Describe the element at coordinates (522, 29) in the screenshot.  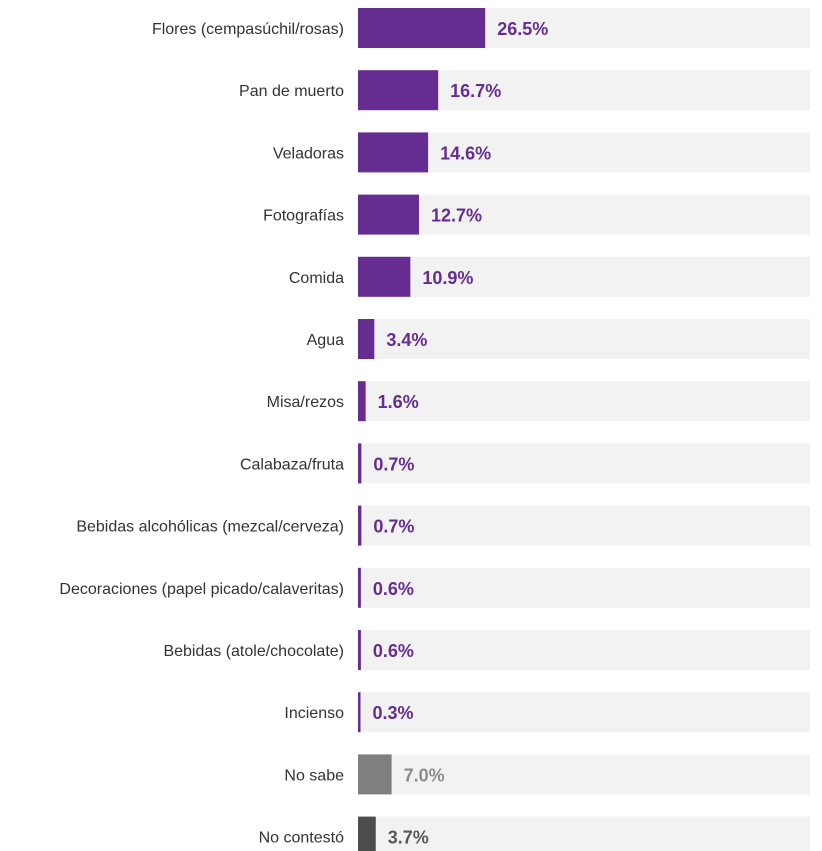
I see `value-label: 26.5%` at that location.